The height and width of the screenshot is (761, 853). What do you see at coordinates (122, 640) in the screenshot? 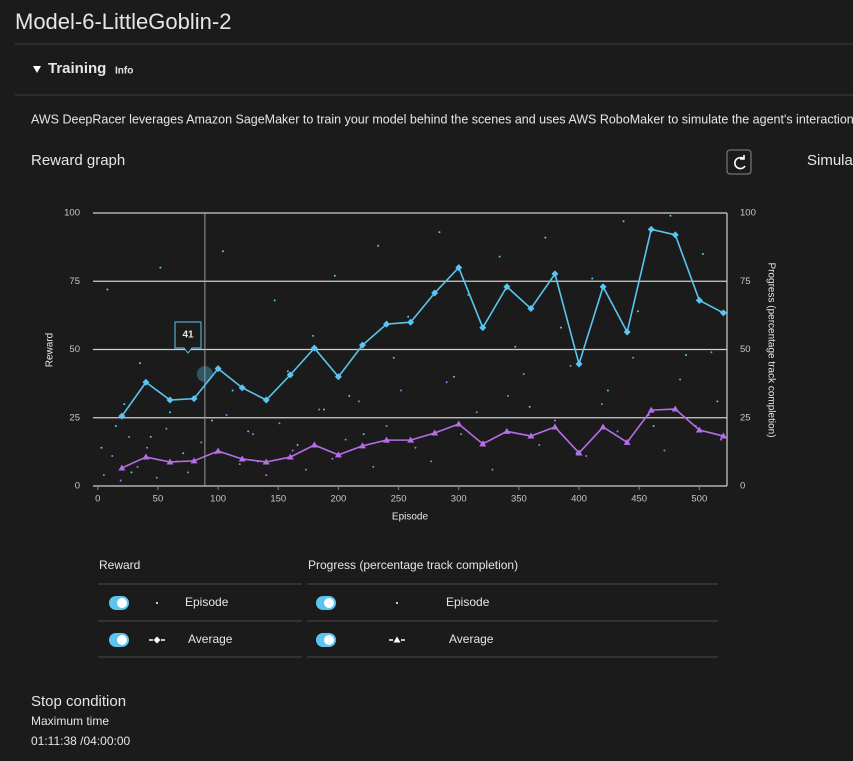
I see `legend-toggle-knob` at bounding box center [122, 640].